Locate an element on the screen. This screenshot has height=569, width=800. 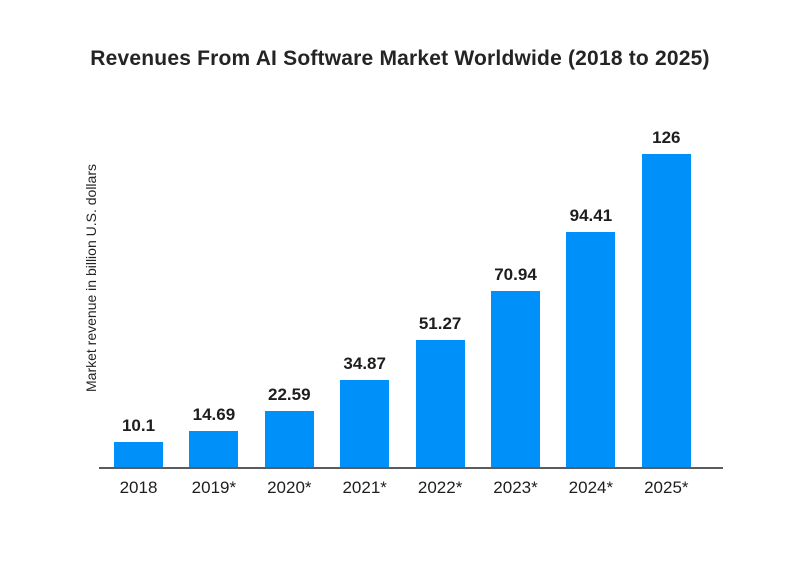
x-tick-label: 2024* is located at coordinates (591, 487).